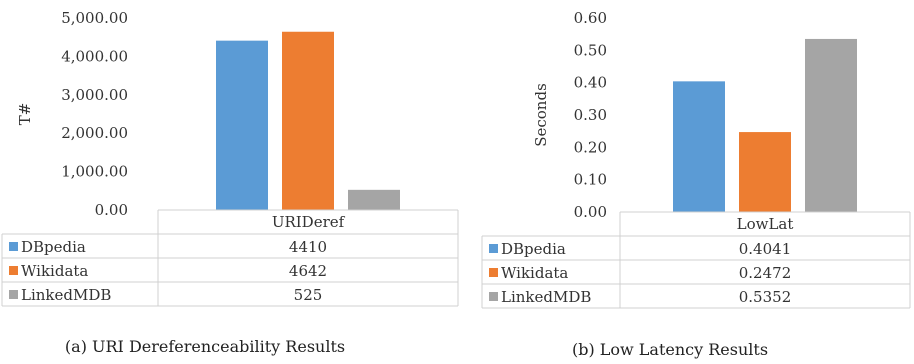 Image resolution: width=914 pixels, height=364 pixels. Describe the element at coordinates (590, 18) in the screenshot. I see `y-tick-label: 0.60` at that location.